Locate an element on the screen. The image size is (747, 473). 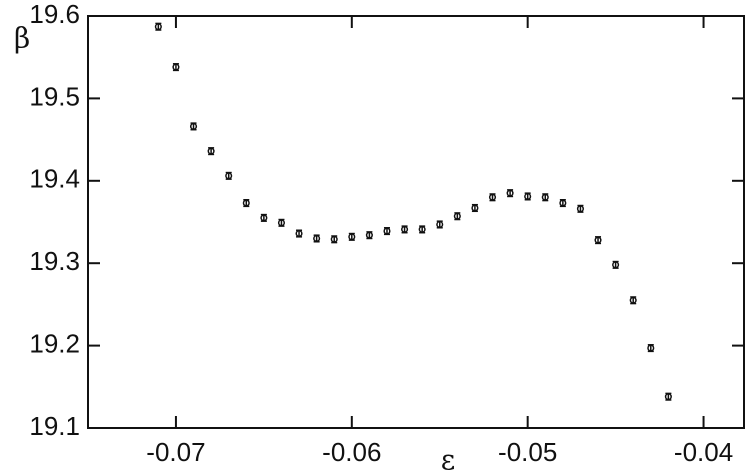
x-tick-label: -0.07 is located at coordinates (175, 452).